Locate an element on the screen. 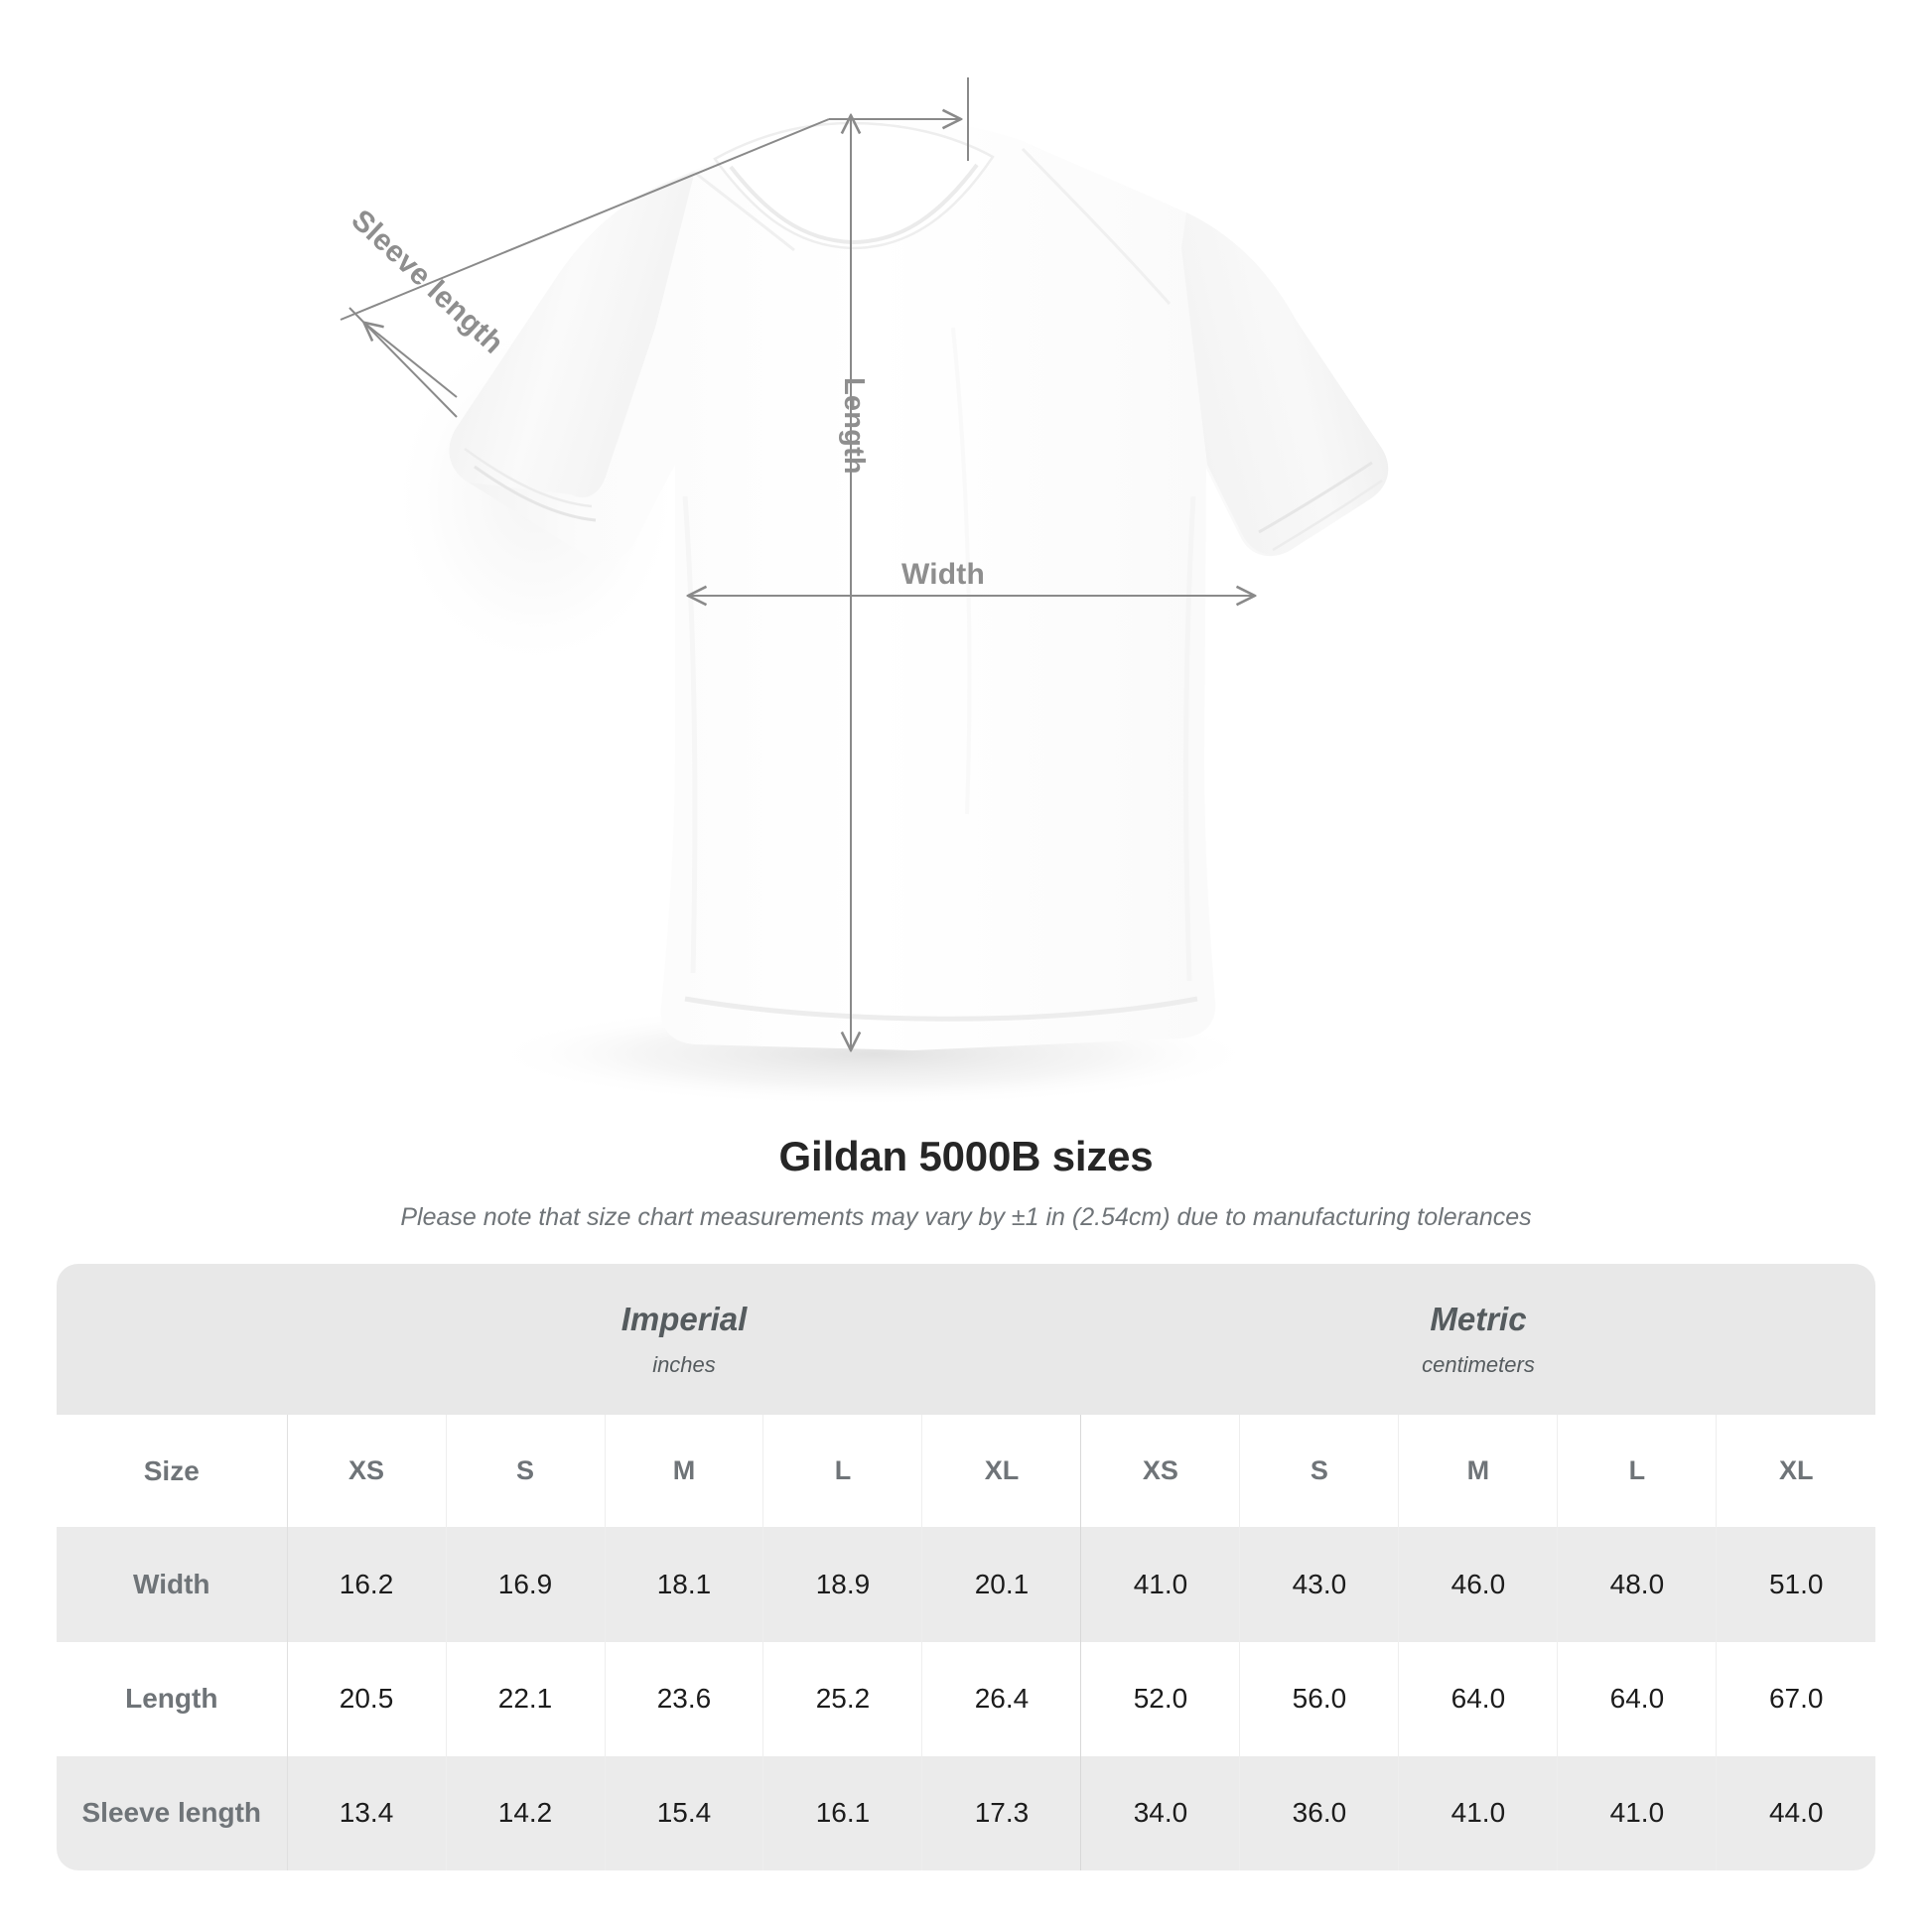  cell-length-metric-xs: 52.0 is located at coordinates (1160, 1698).